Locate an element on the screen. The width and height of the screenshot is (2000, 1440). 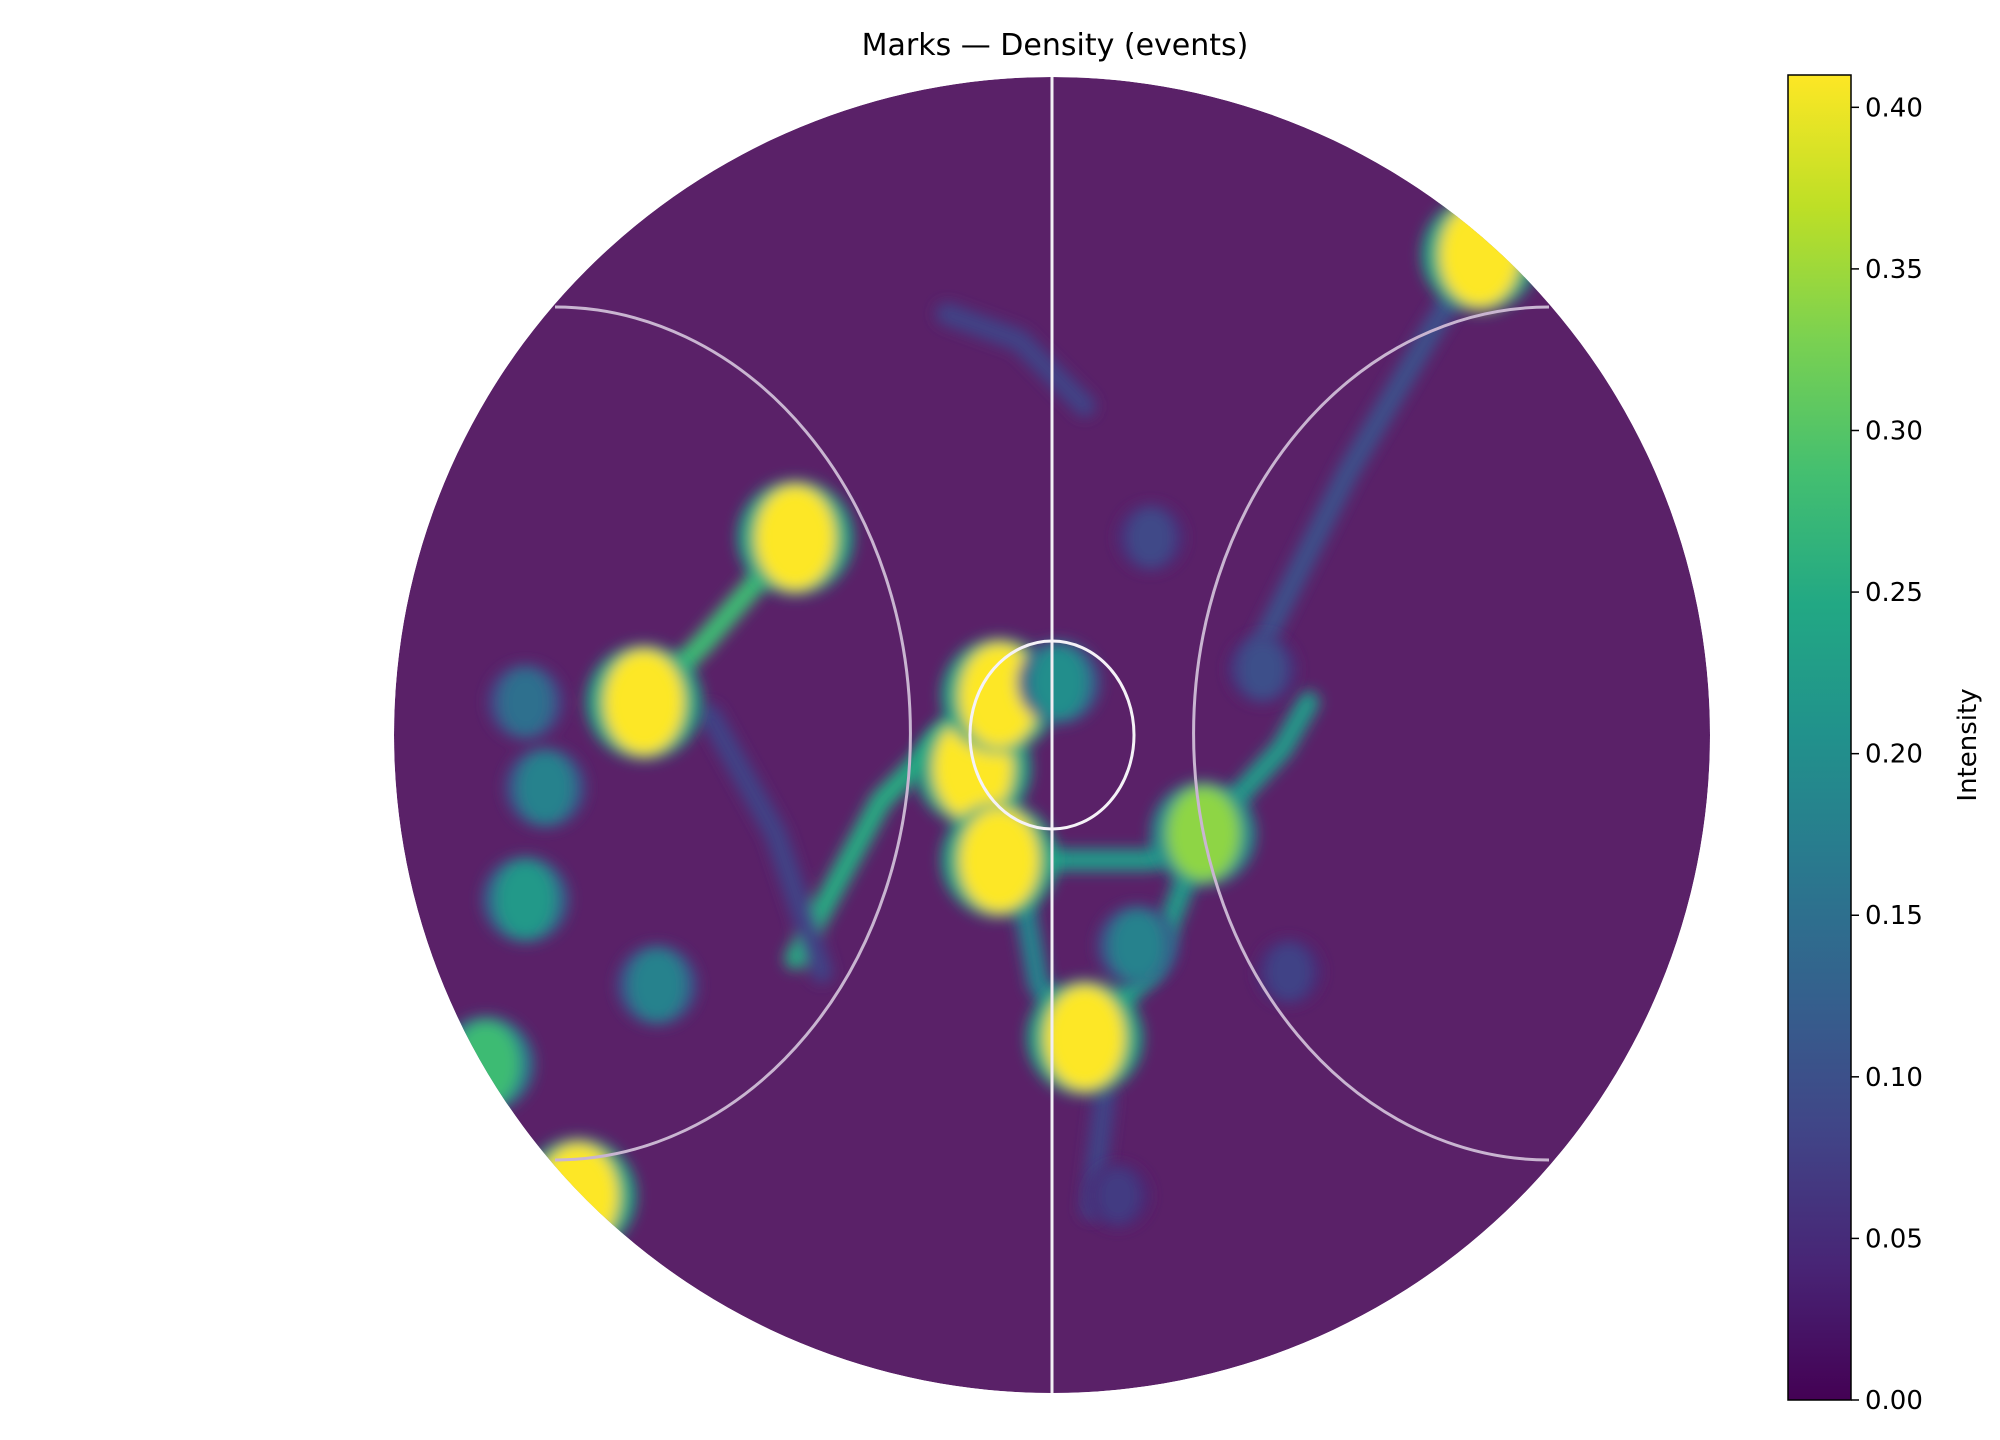
colorbar-tick-label-6: 0.30 is located at coordinates (1894, 431).